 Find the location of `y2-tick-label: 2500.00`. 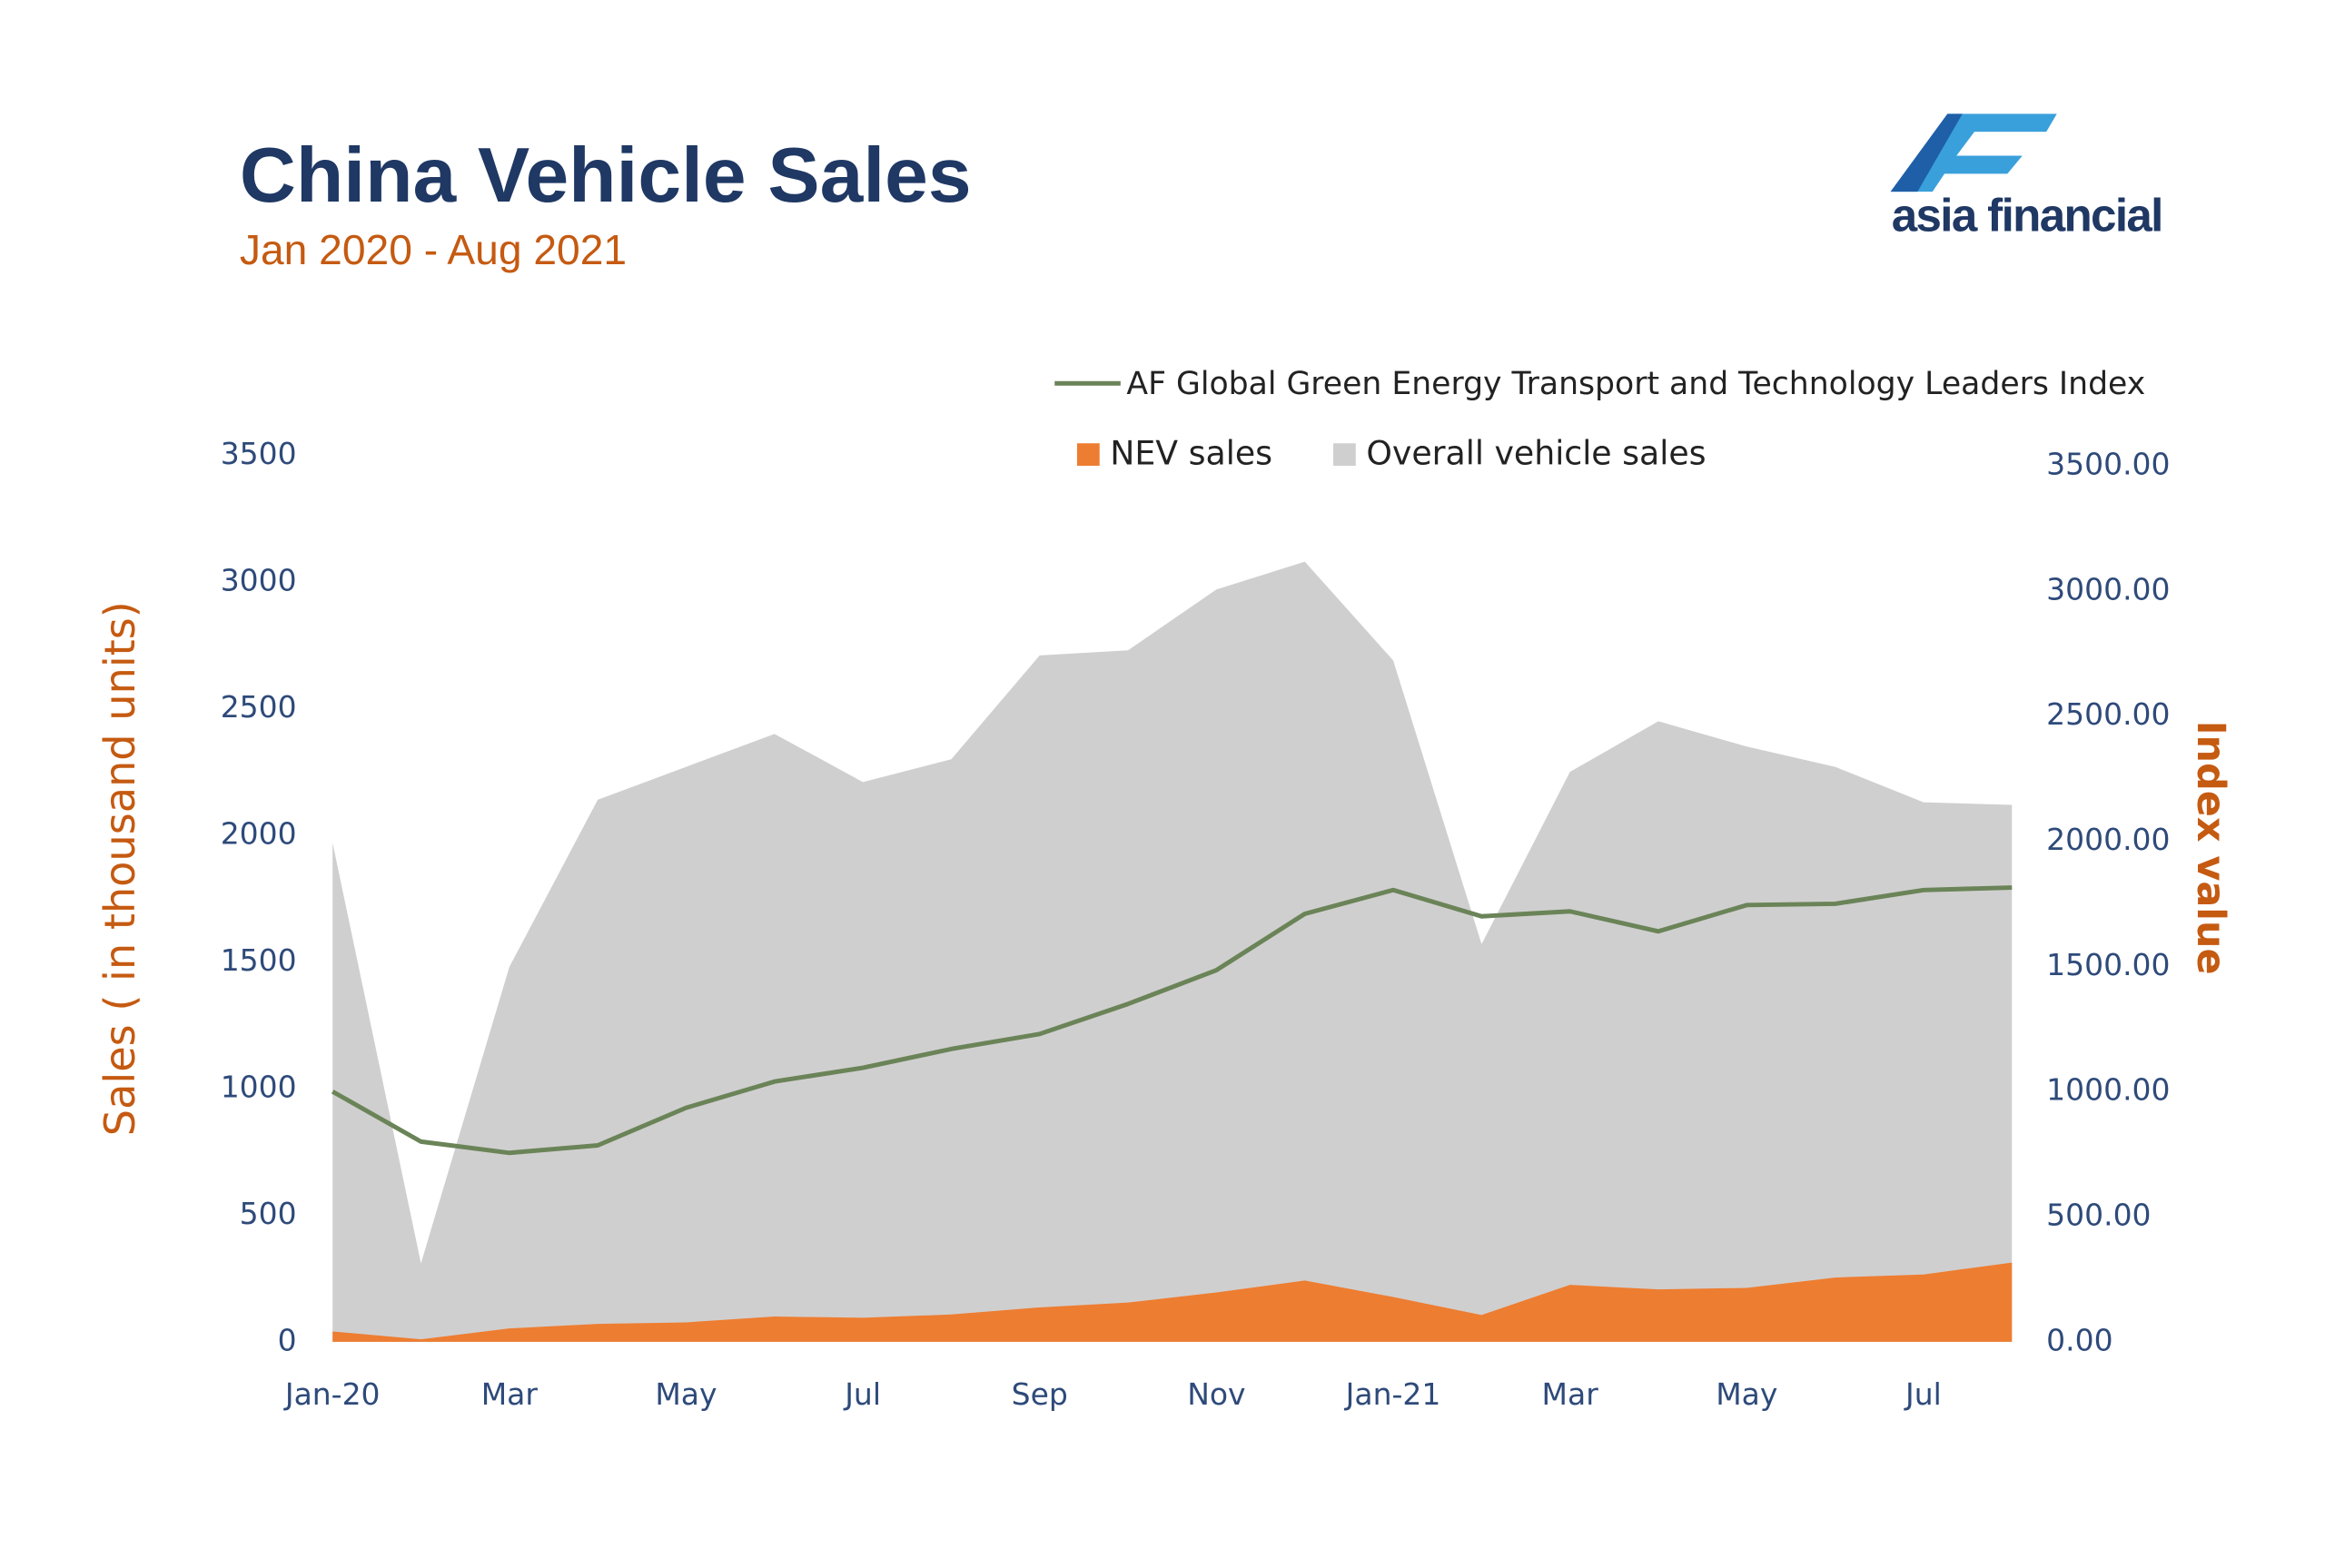

y2-tick-label: 2500.00 is located at coordinates (2108, 714).